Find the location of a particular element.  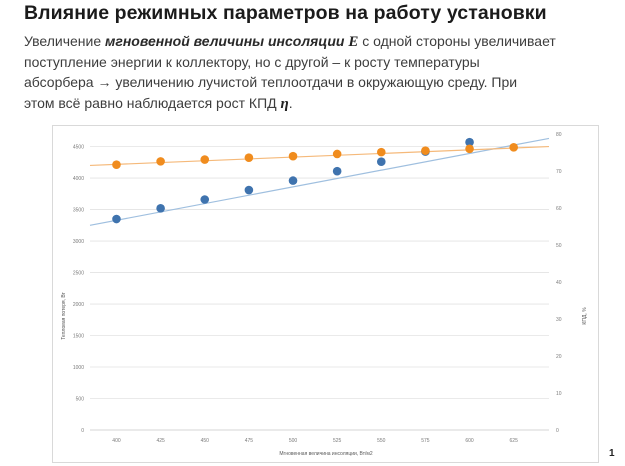

y2-tick-label: 40 is located at coordinates (559, 283).